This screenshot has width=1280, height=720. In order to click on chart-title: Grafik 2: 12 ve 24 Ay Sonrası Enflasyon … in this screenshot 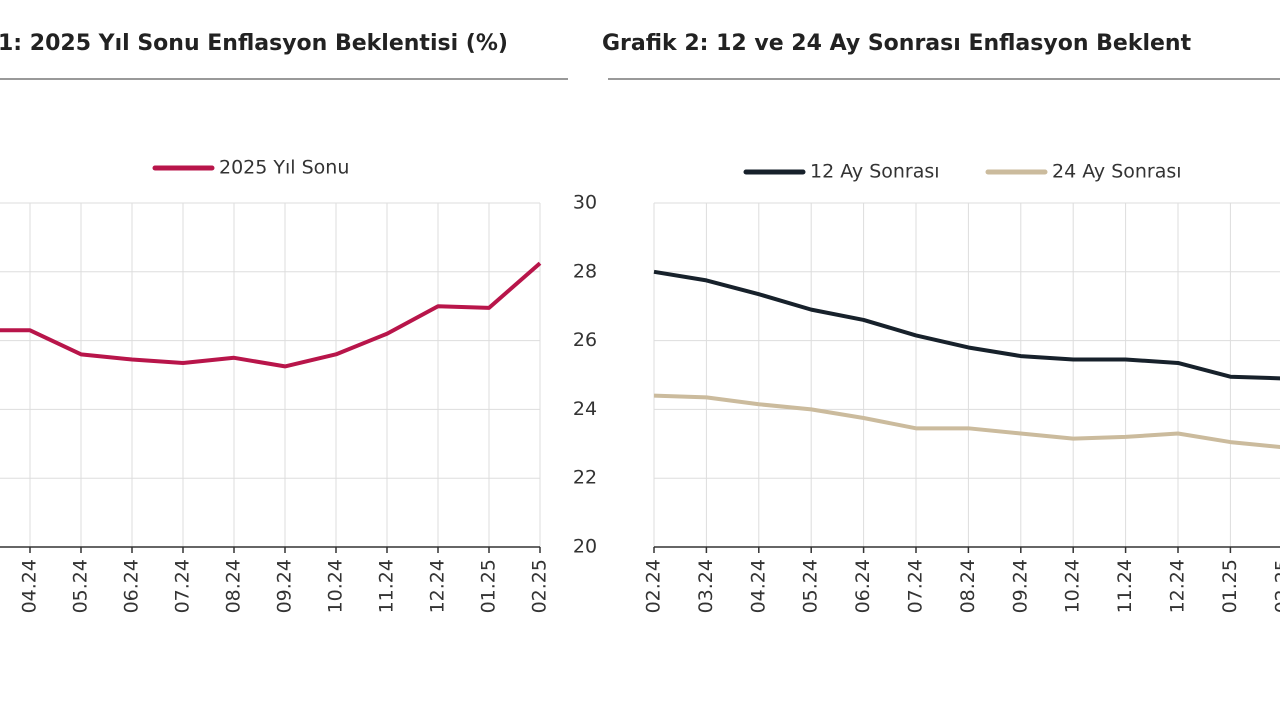, I will do `click(897, 43)`.